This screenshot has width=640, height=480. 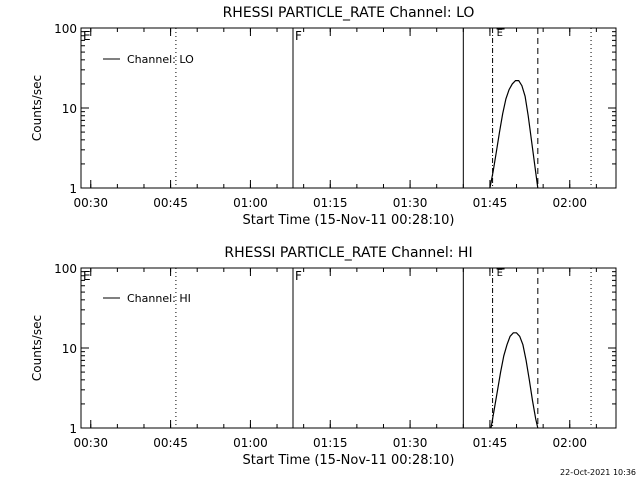 I want to click on legend-label: Channel: HI, so click(x=159, y=298).